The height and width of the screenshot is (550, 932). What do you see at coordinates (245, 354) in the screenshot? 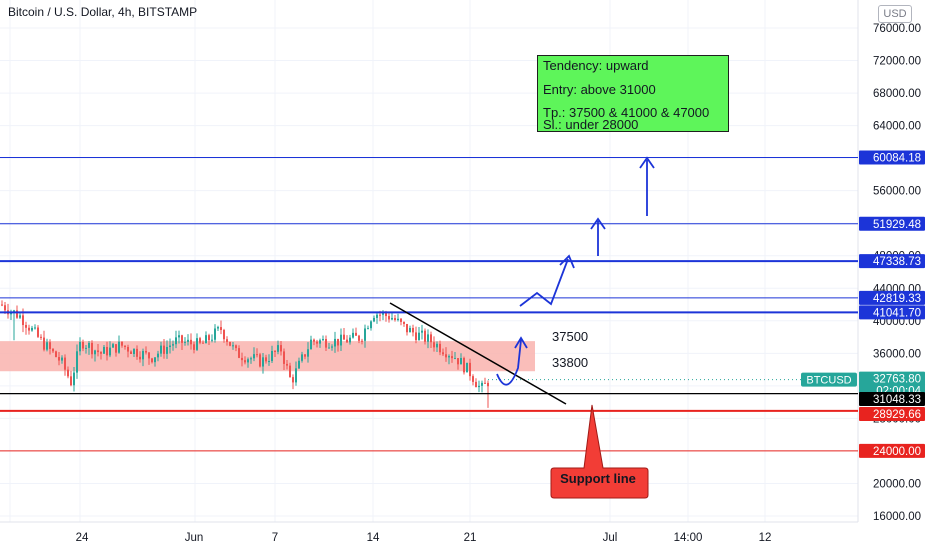
I see `candles-group` at bounding box center [245, 354].